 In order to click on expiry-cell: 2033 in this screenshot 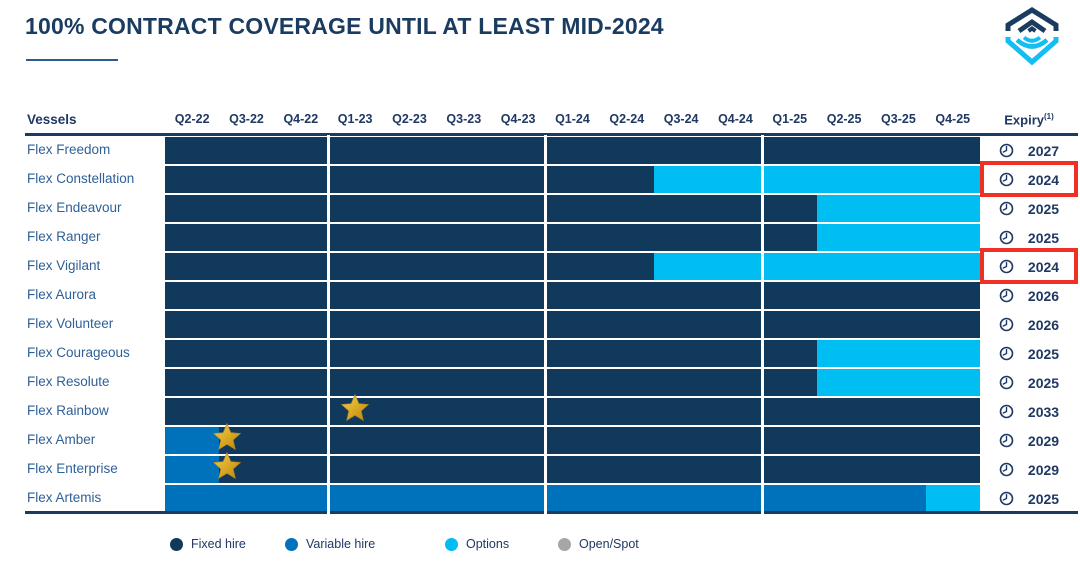, I will do `click(1029, 411)`.